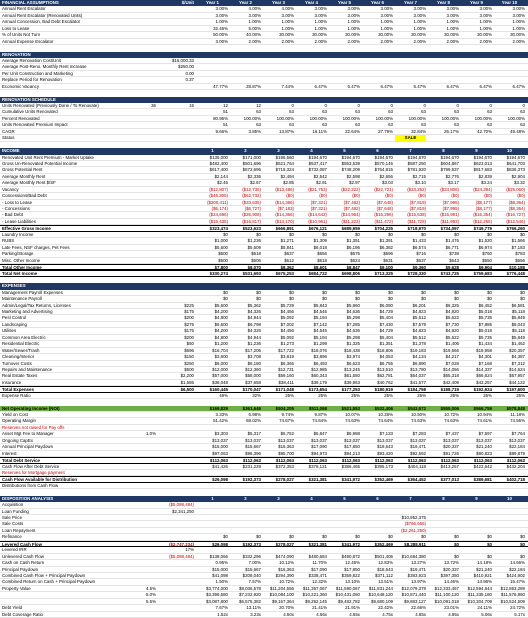 The width and height of the screenshot is (528, 618). What do you see at coordinates (44, 575) in the screenshot?
I see `row-label: Combined Cash Flow + Principal Paydown` at bounding box center [44, 575].